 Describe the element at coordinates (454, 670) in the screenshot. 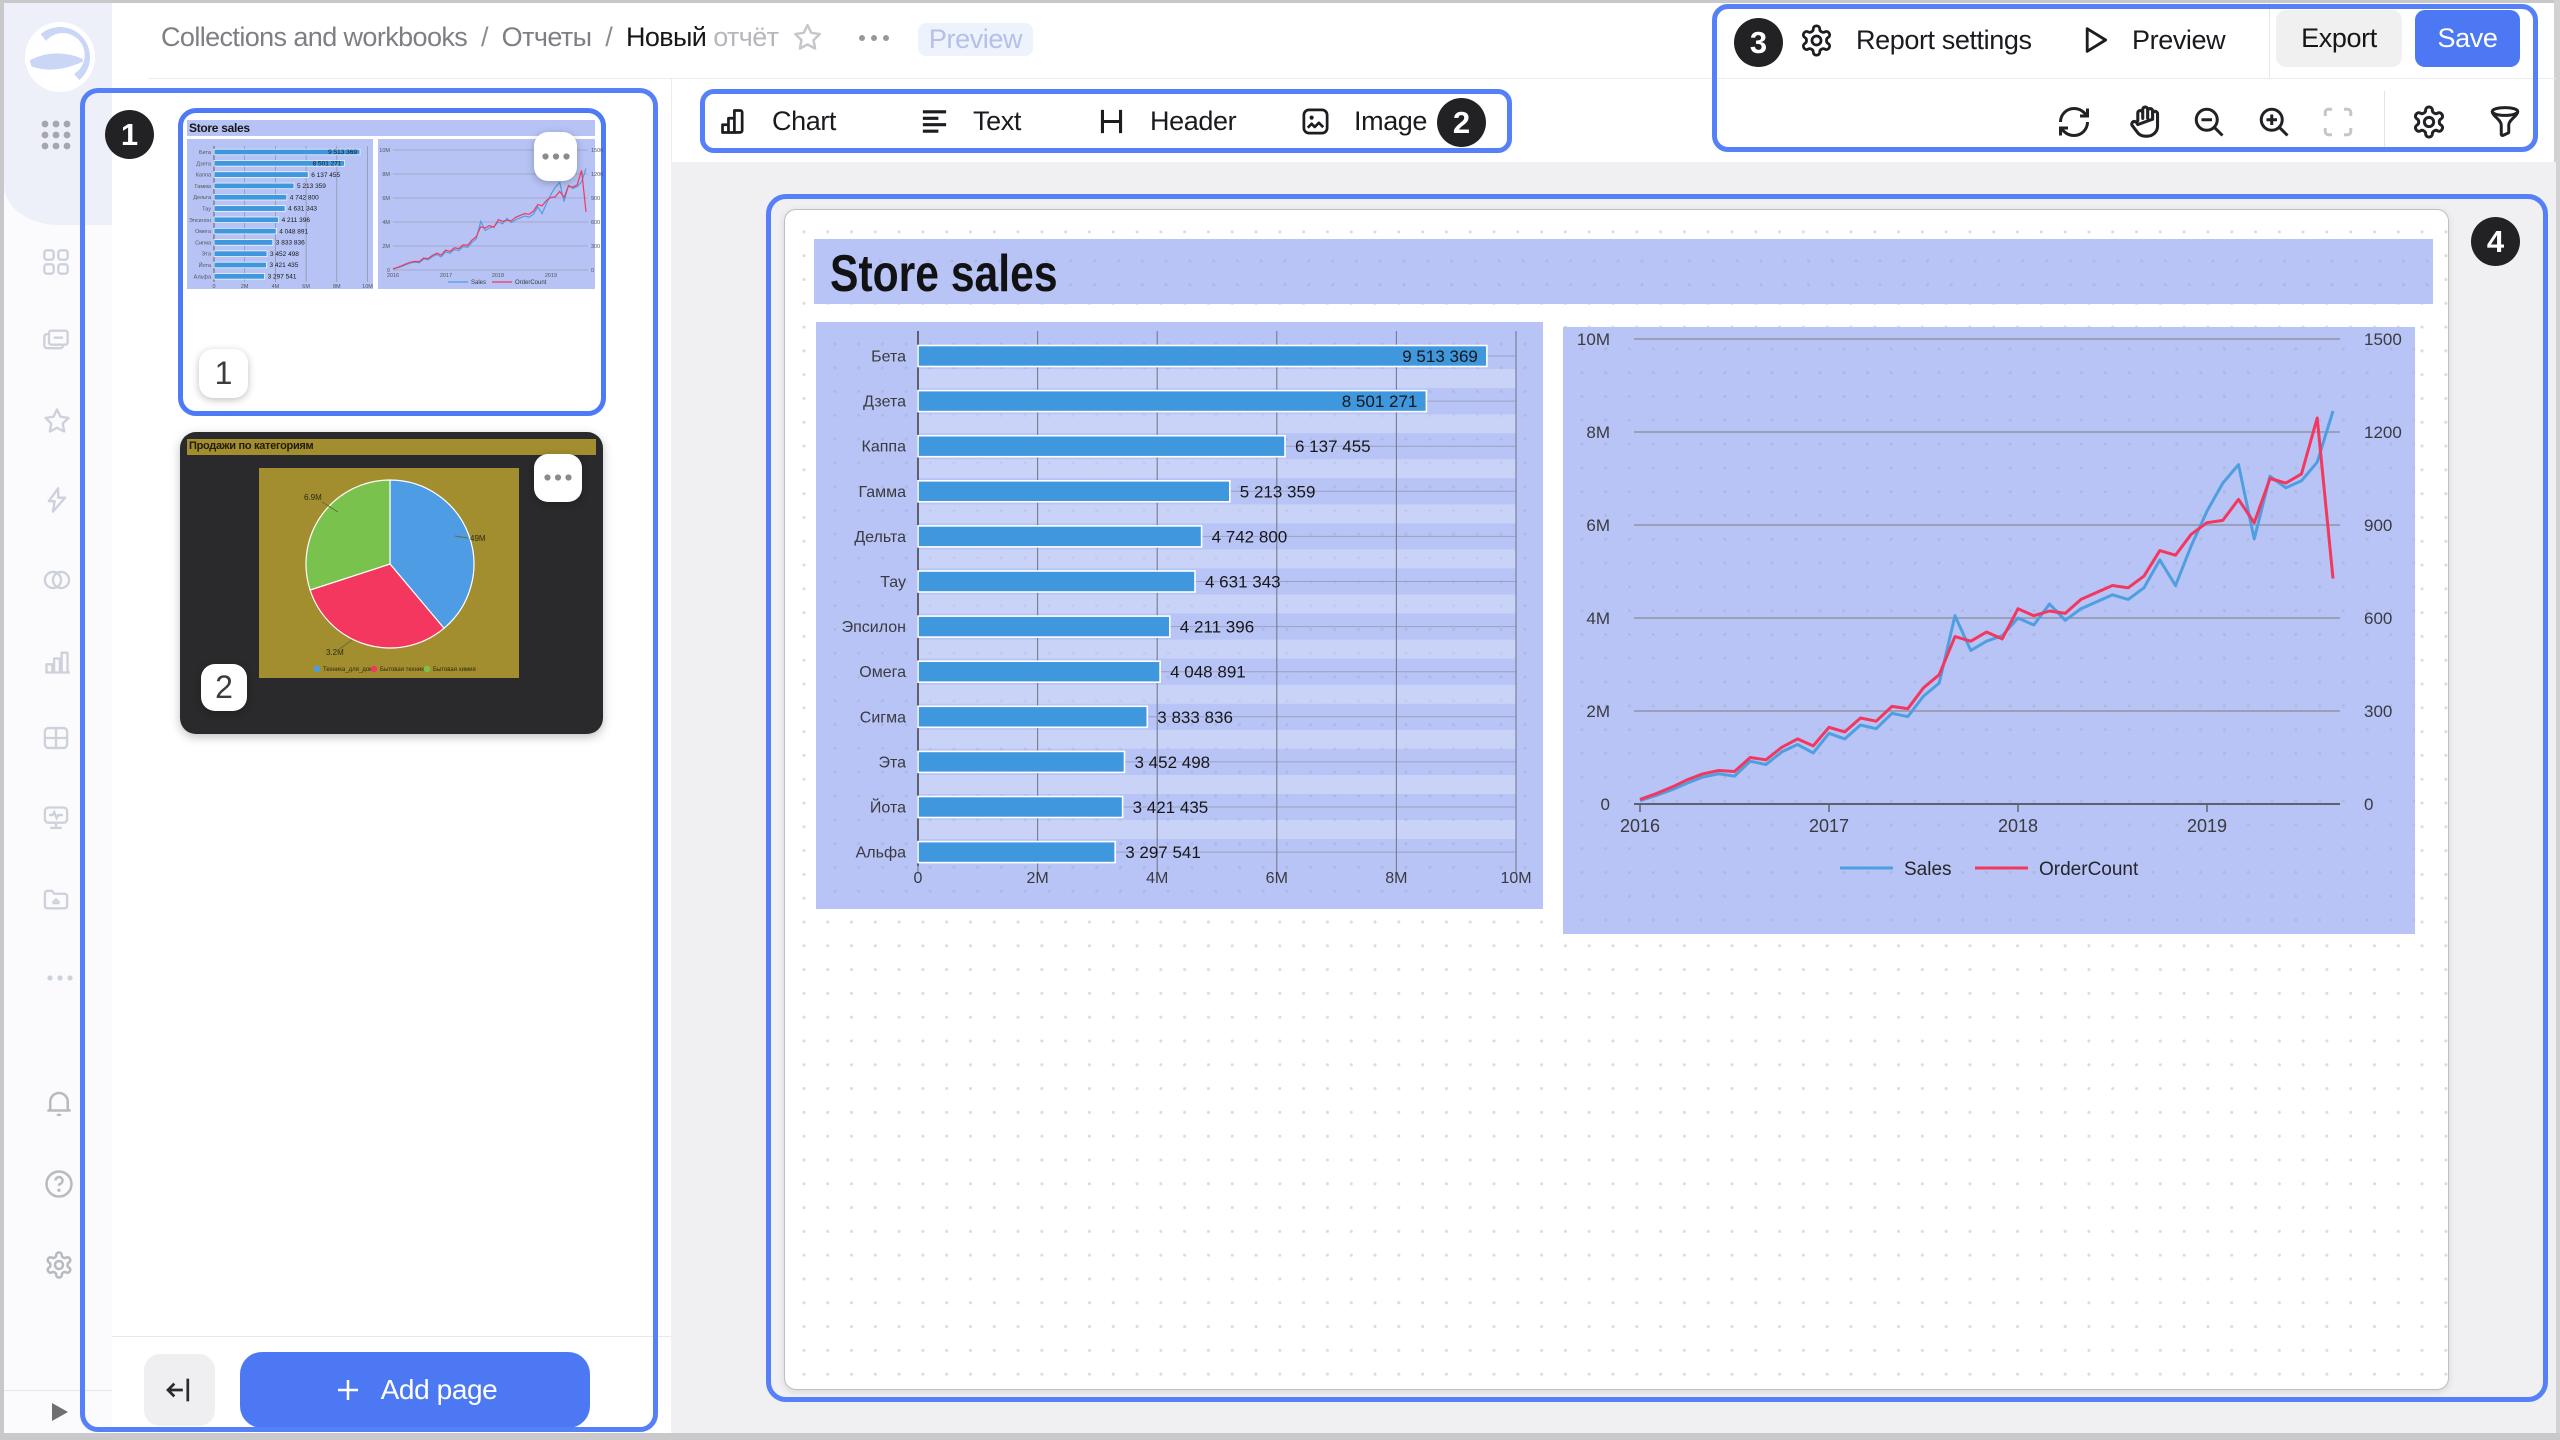

I see `svg-text: Бытовая химия` at that location.